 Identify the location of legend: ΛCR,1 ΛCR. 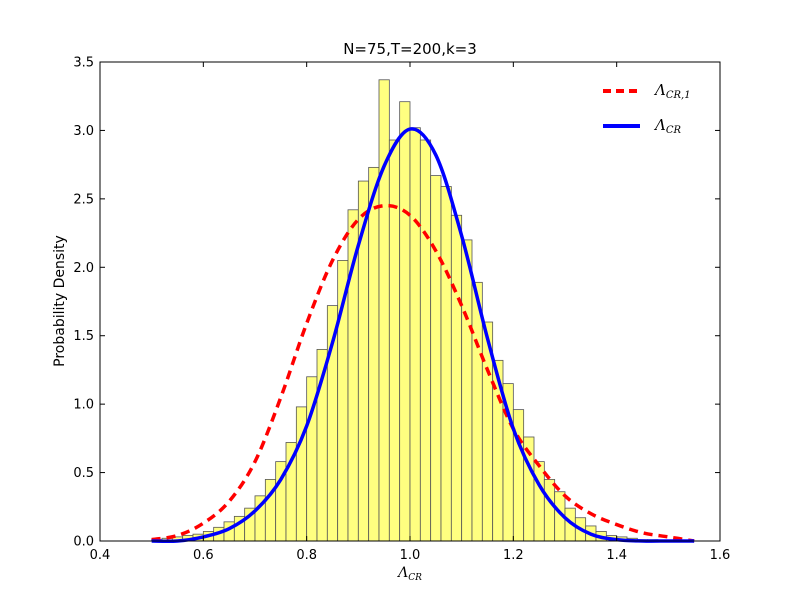
(647, 108).